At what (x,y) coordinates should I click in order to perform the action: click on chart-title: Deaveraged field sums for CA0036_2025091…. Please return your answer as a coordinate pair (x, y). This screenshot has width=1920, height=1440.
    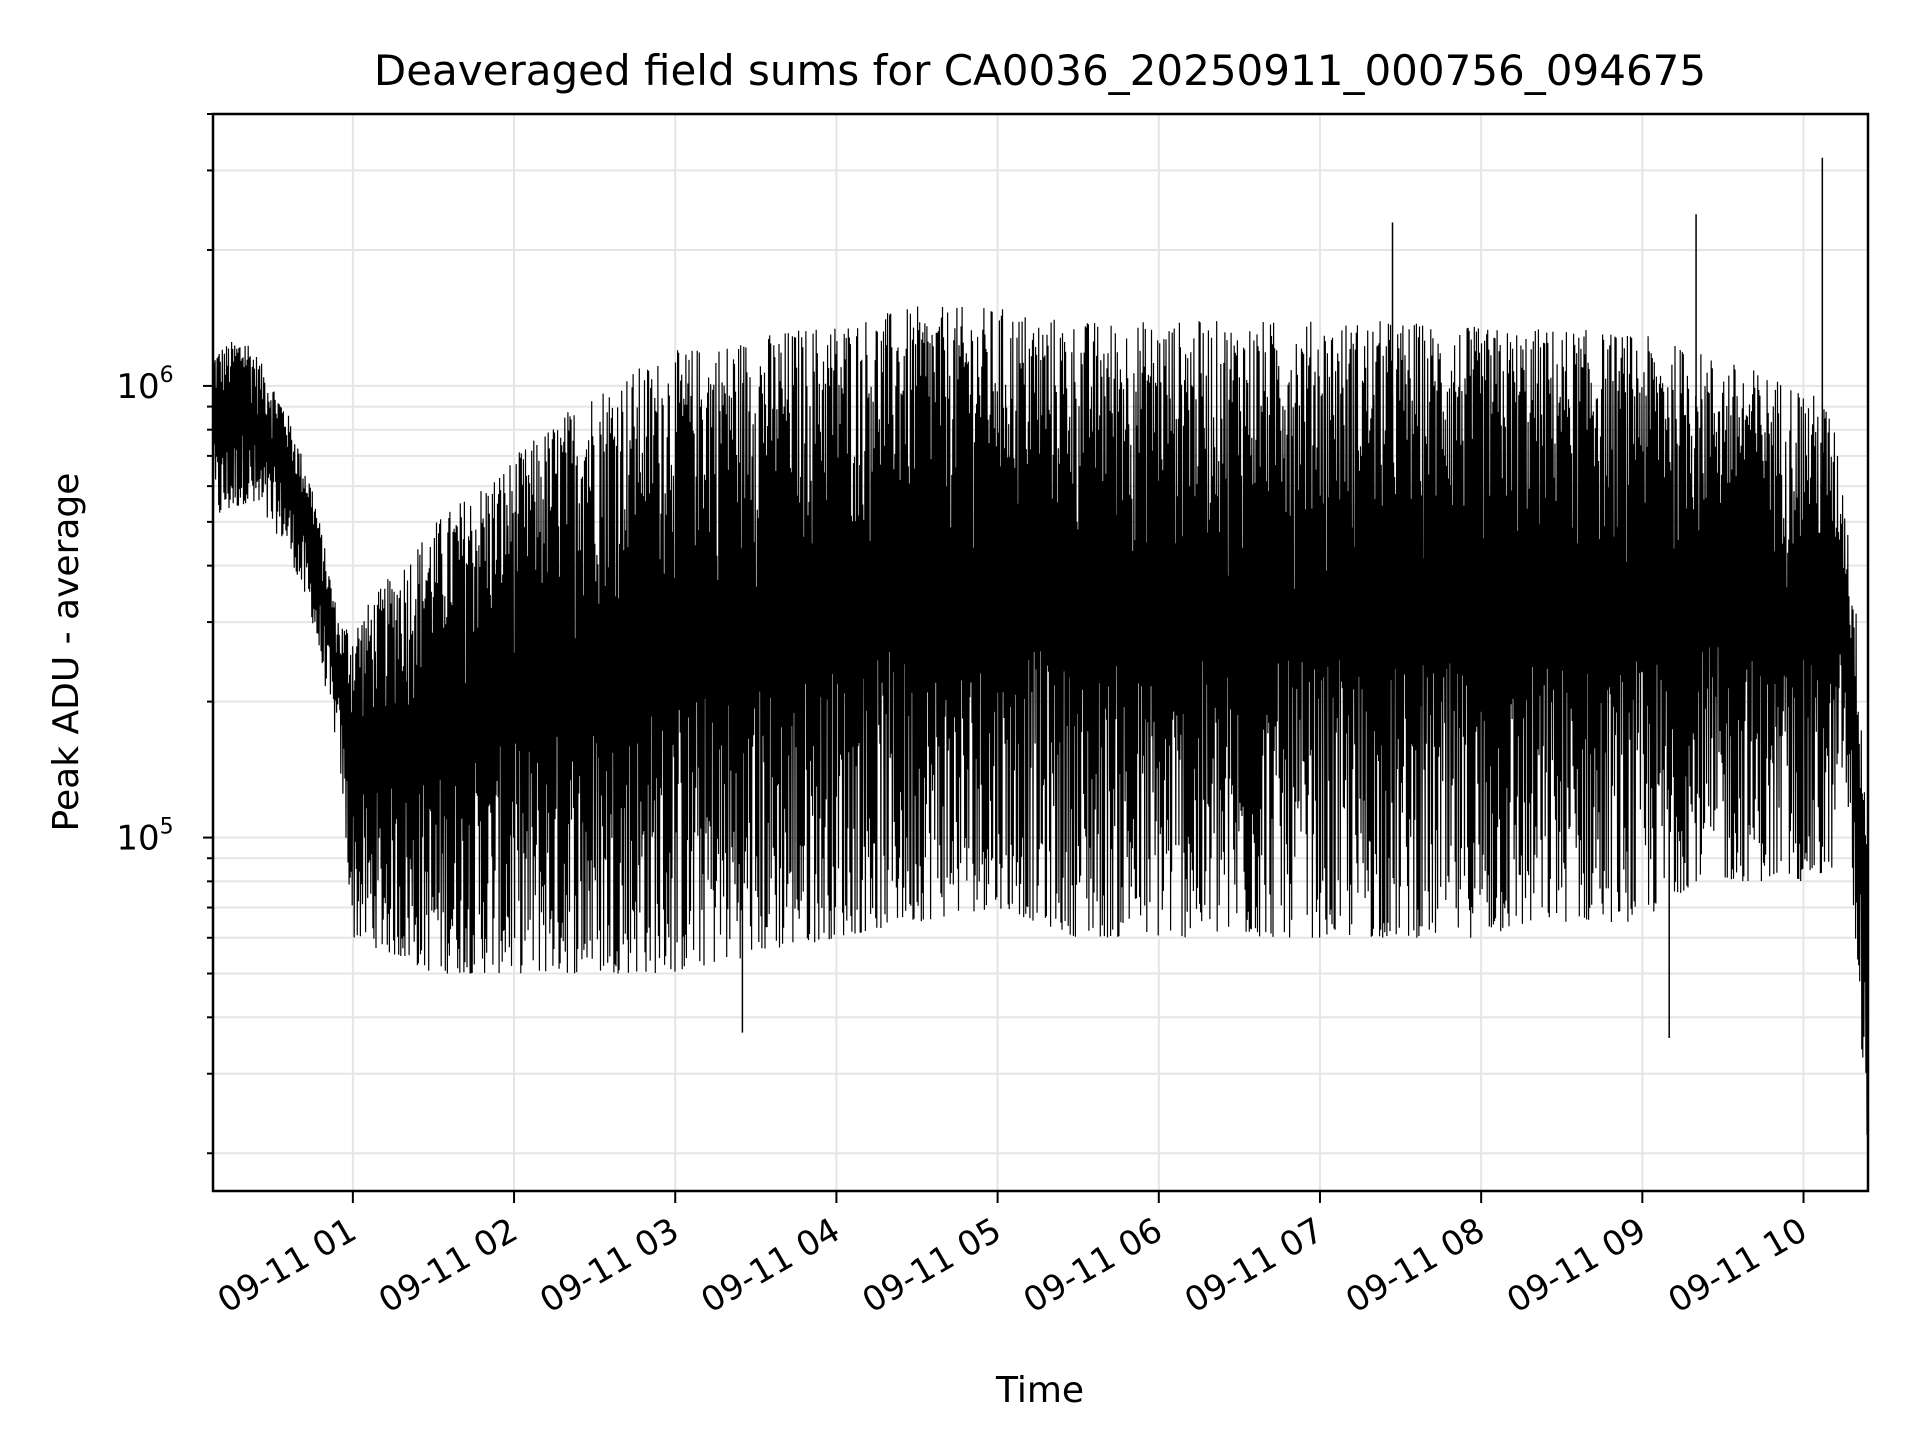
    Looking at the image, I should click on (1040, 70).